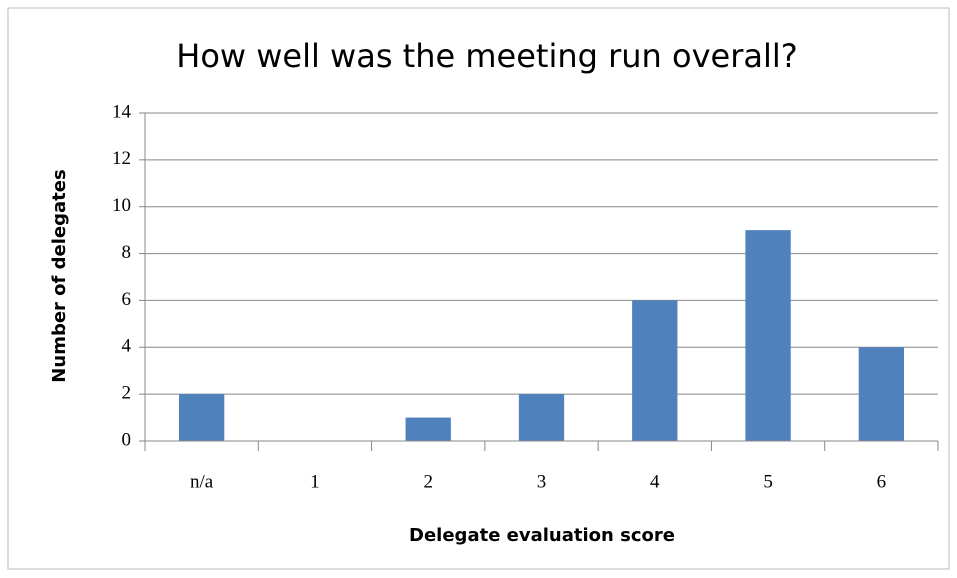  What do you see at coordinates (486, 56) in the screenshot?
I see `chart-title: How well was the meeting run overall?` at bounding box center [486, 56].